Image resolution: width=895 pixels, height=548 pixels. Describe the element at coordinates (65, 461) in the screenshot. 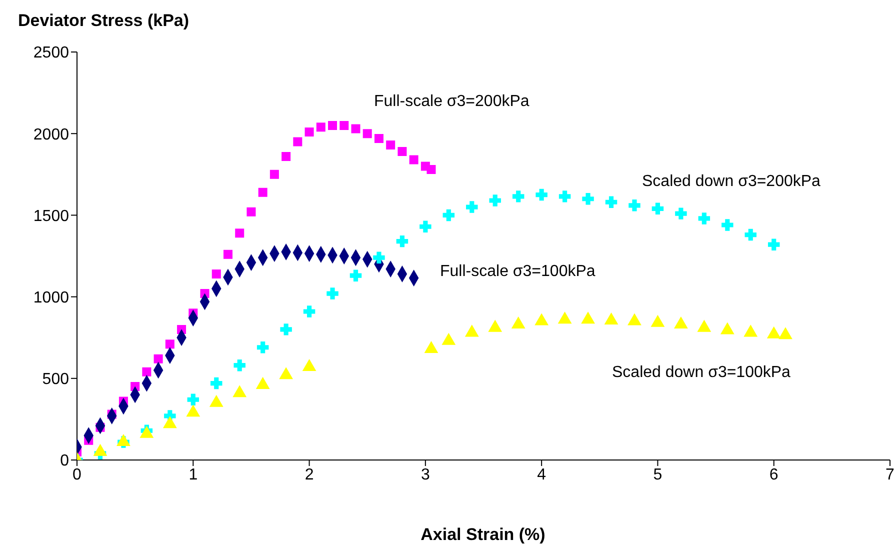

I see `y-tick-label: 0` at that location.